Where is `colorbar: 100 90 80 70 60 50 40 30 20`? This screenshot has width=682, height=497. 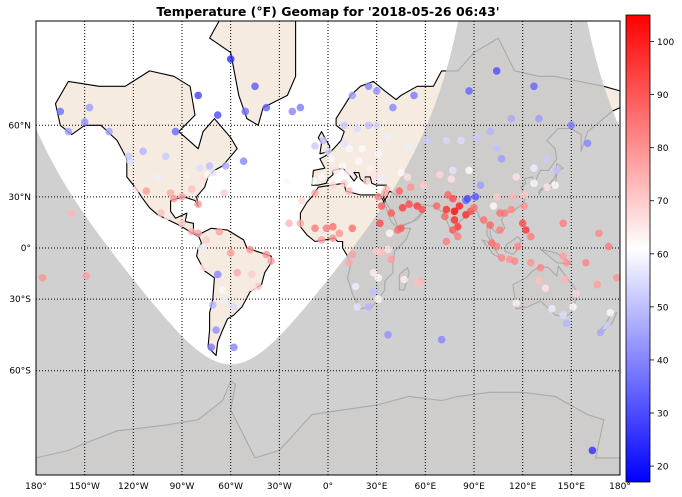
colorbar: 100 90 80 70 60 50 40 30 20 is located at coordinates (649, 248).